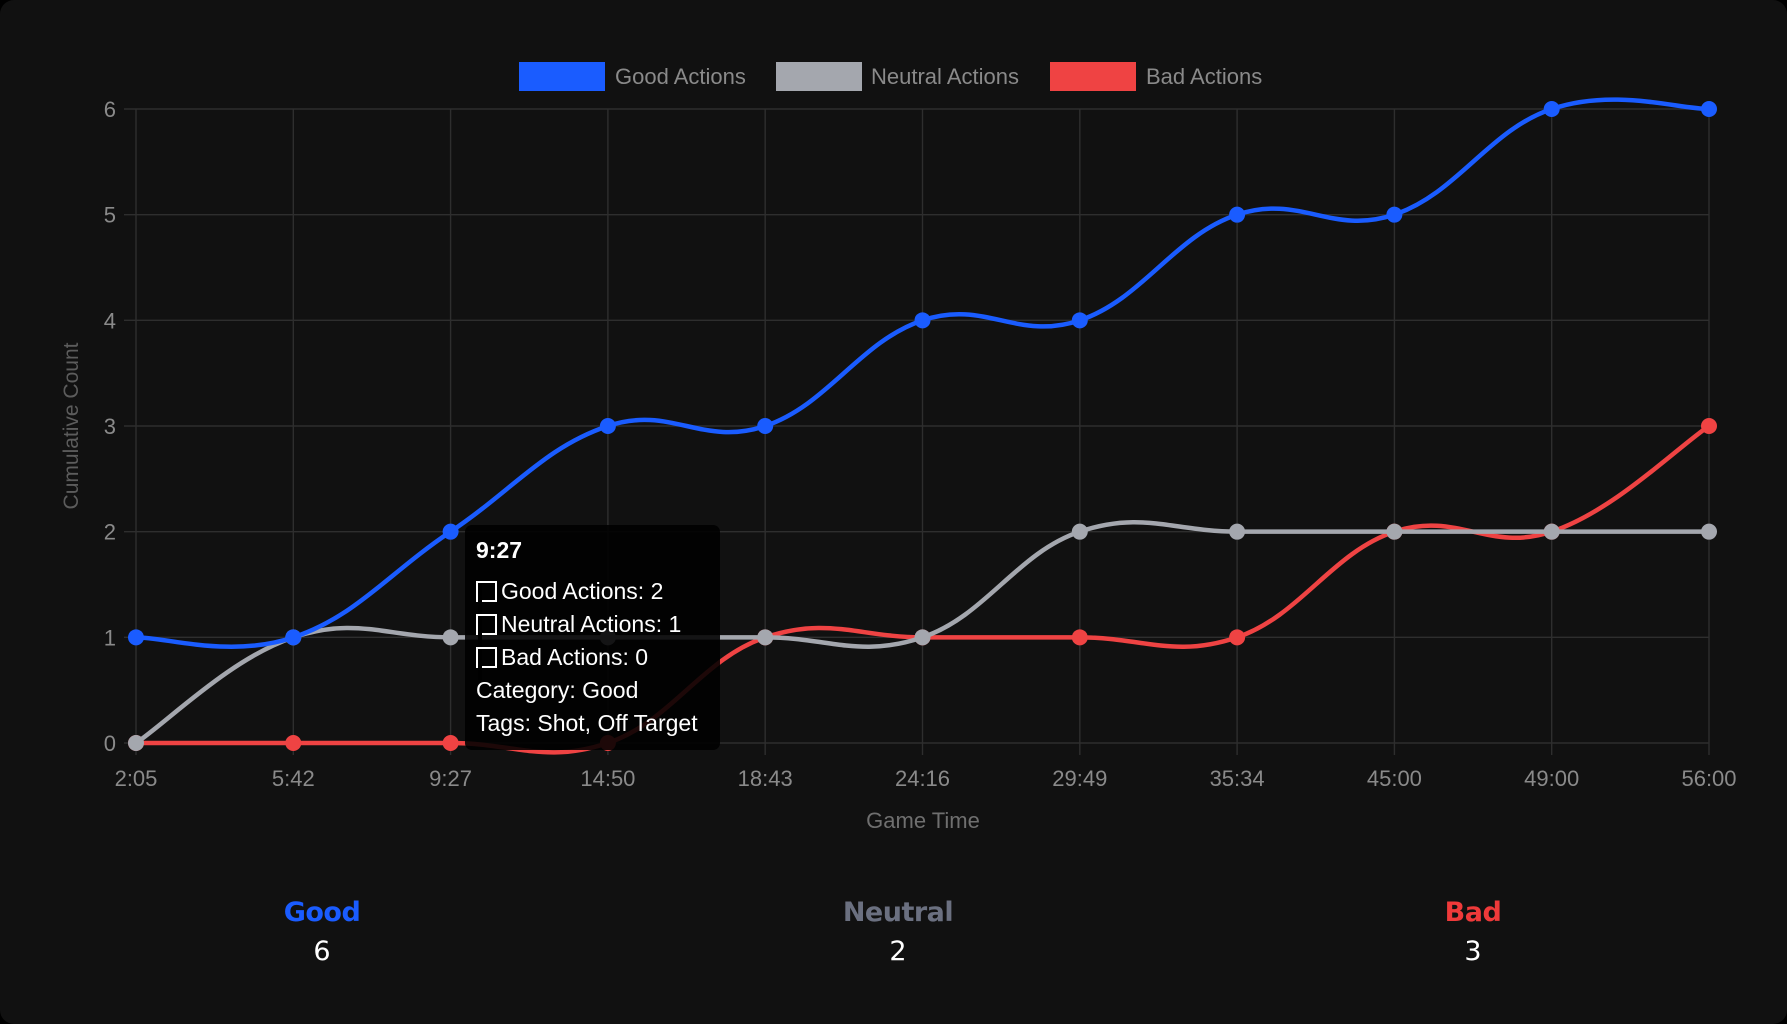 This screenshot has height=1024, width=1787. Describe the element at coordinates (71, 425) in the screenshot. I see `y-axis-title: Cumulative Count` at that location.